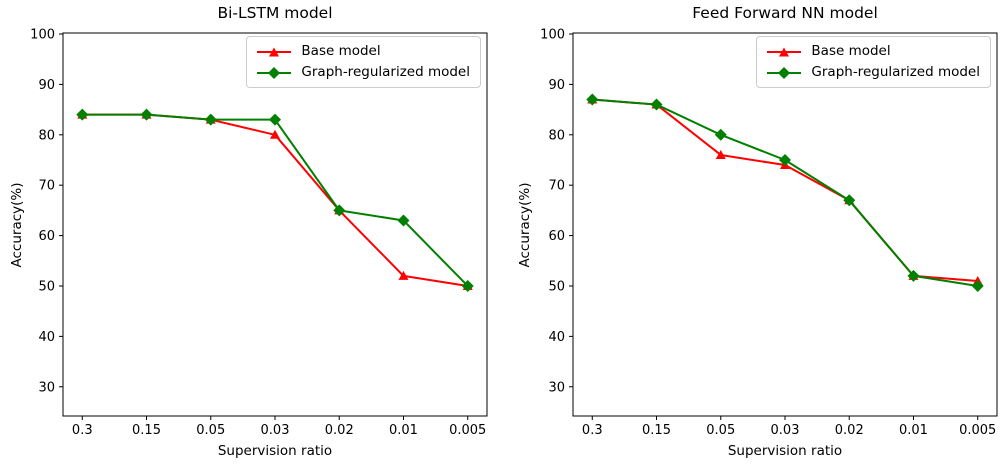  Describe the element at coordinates (785, 451) in the screenshot. I see `ffnn-x-axis-label: Supervision ratio` at that location.